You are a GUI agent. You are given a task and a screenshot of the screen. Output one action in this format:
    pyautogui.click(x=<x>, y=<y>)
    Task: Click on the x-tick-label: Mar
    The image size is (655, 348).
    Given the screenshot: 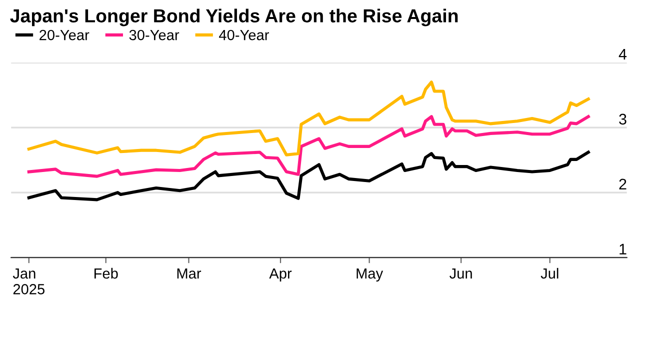 What is the action you would take?
    pyautogui.click(x=189, y=273)
    